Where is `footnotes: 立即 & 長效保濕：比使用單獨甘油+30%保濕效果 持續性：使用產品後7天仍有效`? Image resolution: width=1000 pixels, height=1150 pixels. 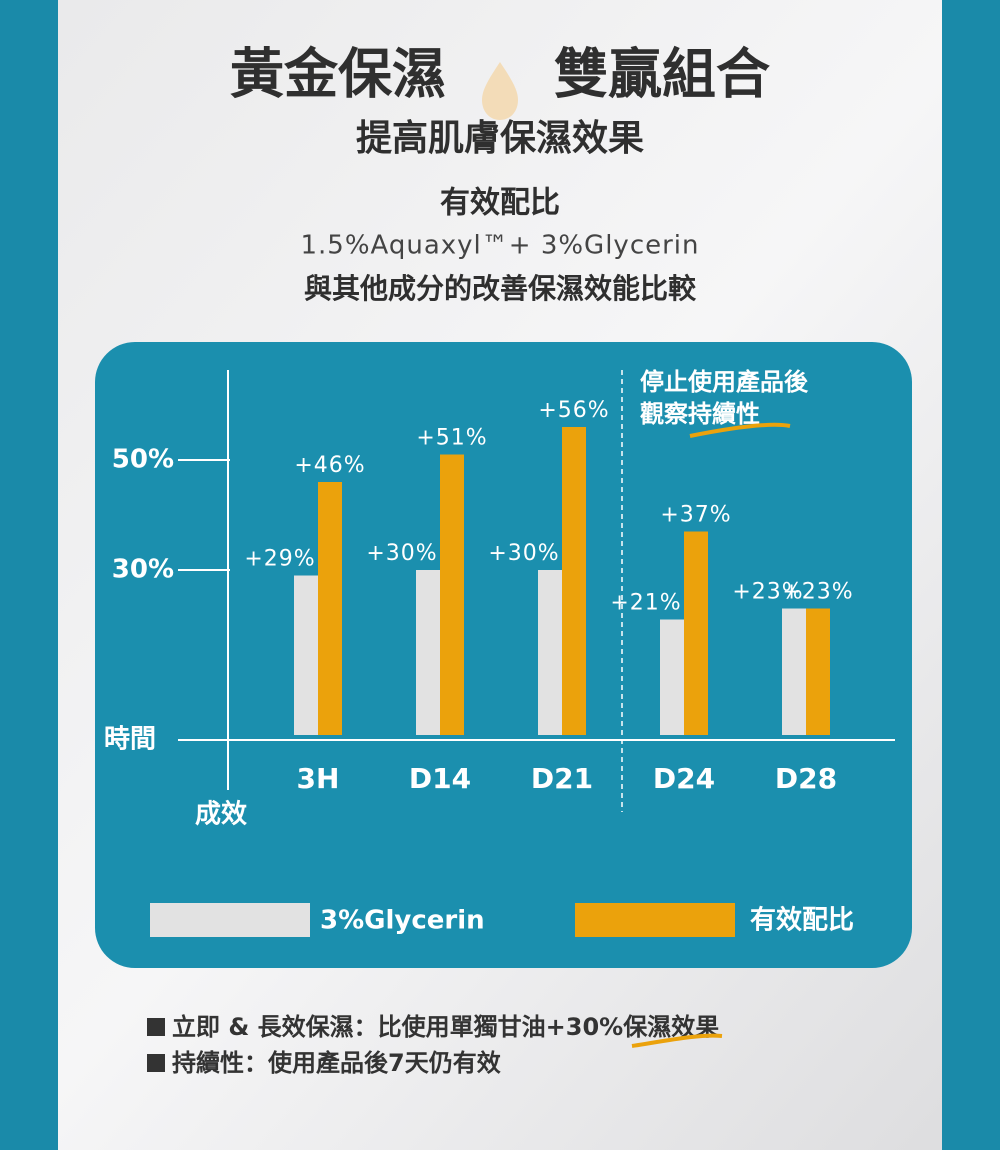 footnotes: 立即 & 長效保濕：比使用單獨甘油+30%保濕效果 持續性：使用產品後7天仍有效 is located at coordinates (435, 1045).